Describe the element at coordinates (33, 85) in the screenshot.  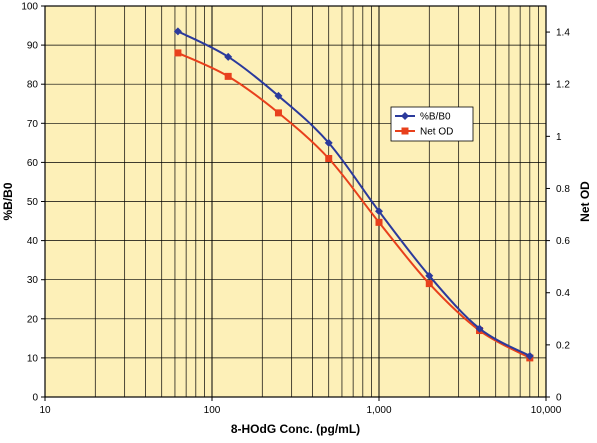
I see `y-tick-label: 80` at that location.